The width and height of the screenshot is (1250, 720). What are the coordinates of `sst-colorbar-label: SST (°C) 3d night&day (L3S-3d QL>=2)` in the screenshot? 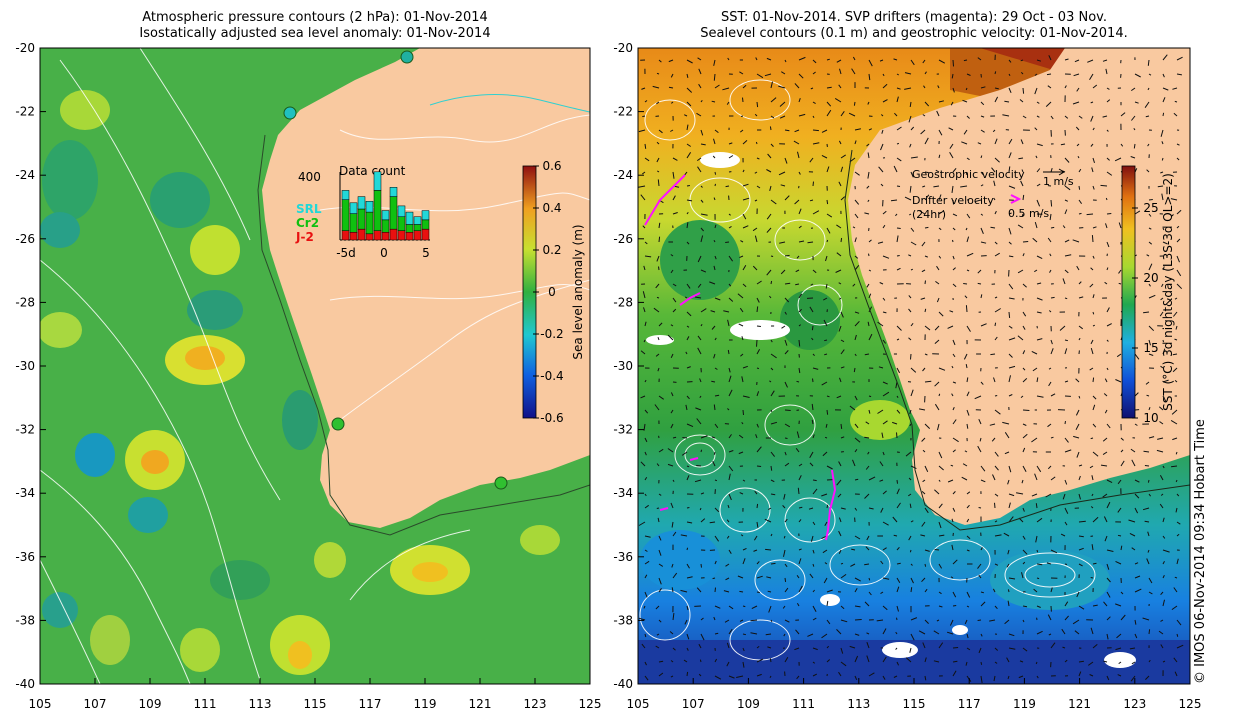 It's located at (1168, 292).